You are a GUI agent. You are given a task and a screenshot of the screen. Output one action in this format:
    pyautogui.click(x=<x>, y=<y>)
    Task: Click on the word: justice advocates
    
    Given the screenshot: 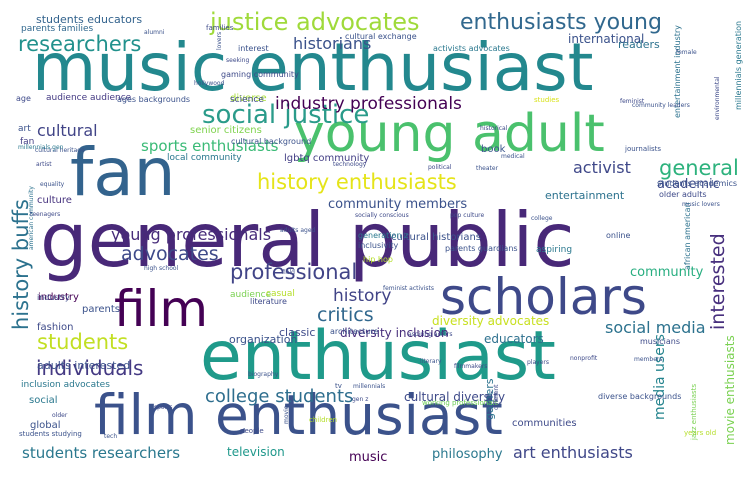 What is the action you would take?
    pyautogui.click(x=315, y=22)
    